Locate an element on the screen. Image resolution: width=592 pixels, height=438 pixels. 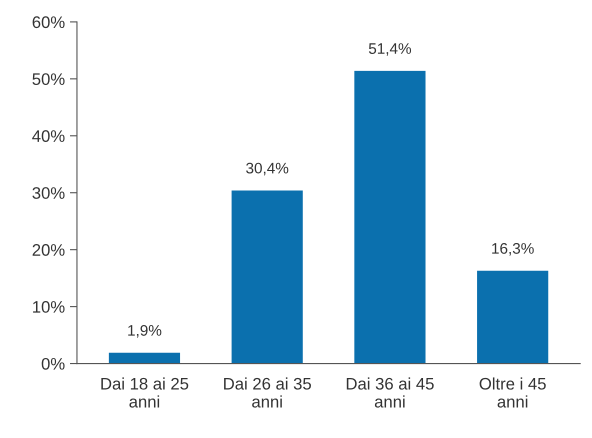
data-label: 51,4% is located at coordinates (390, 49).